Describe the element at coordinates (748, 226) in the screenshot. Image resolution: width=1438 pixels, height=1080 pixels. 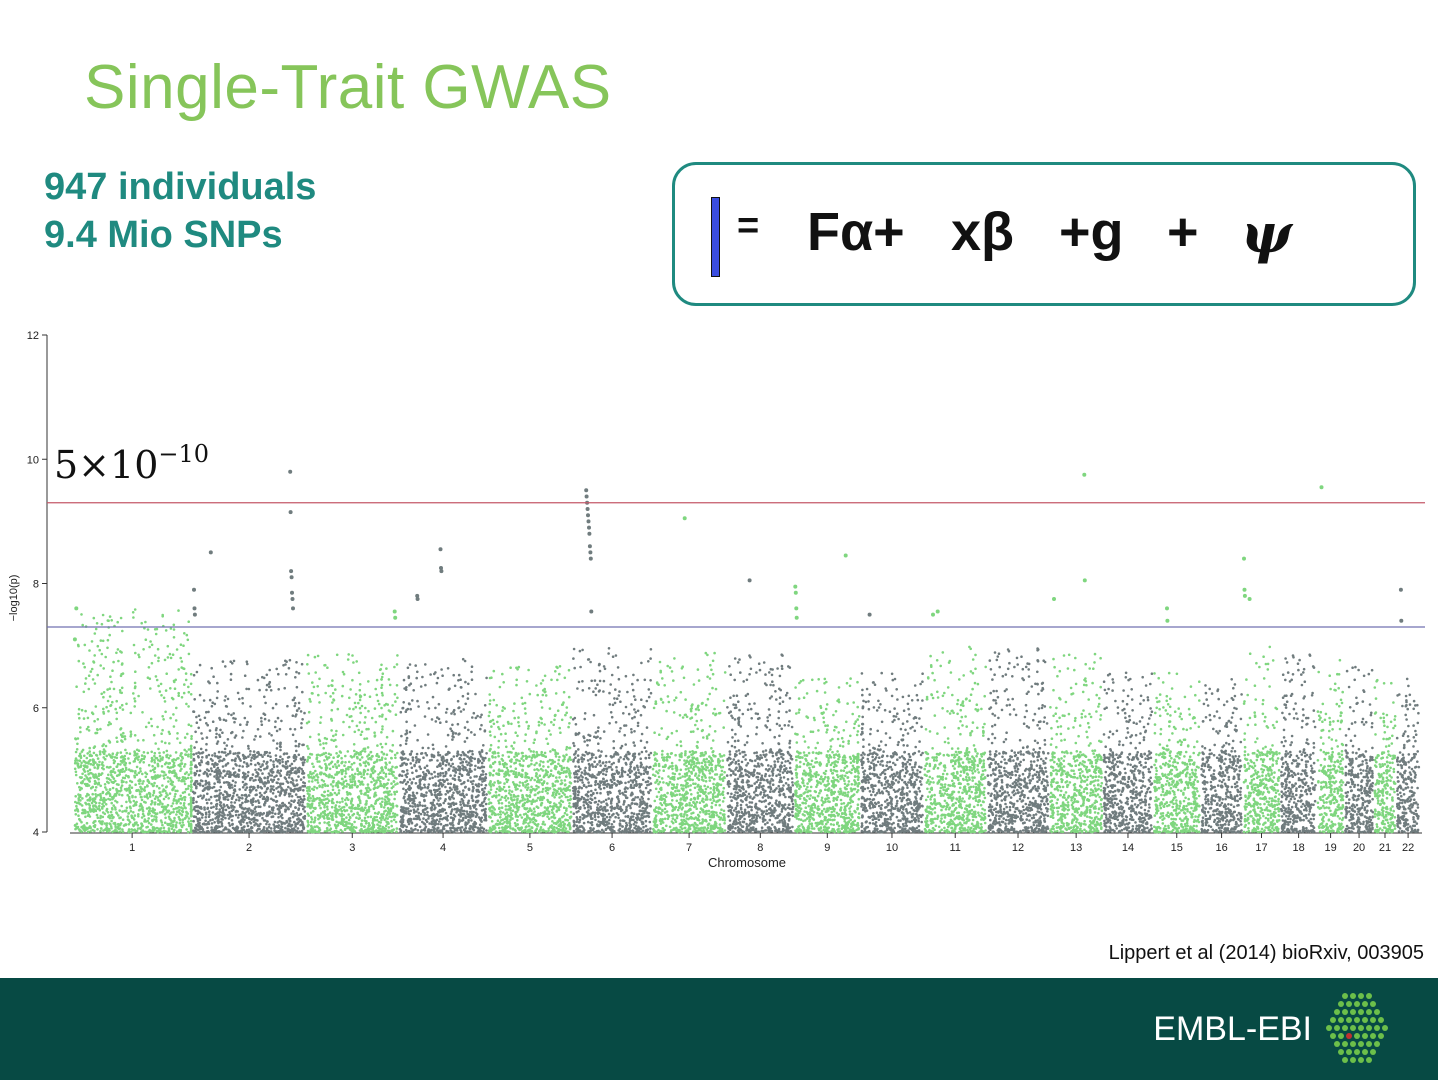
I see `formula-equals: =` at that location.